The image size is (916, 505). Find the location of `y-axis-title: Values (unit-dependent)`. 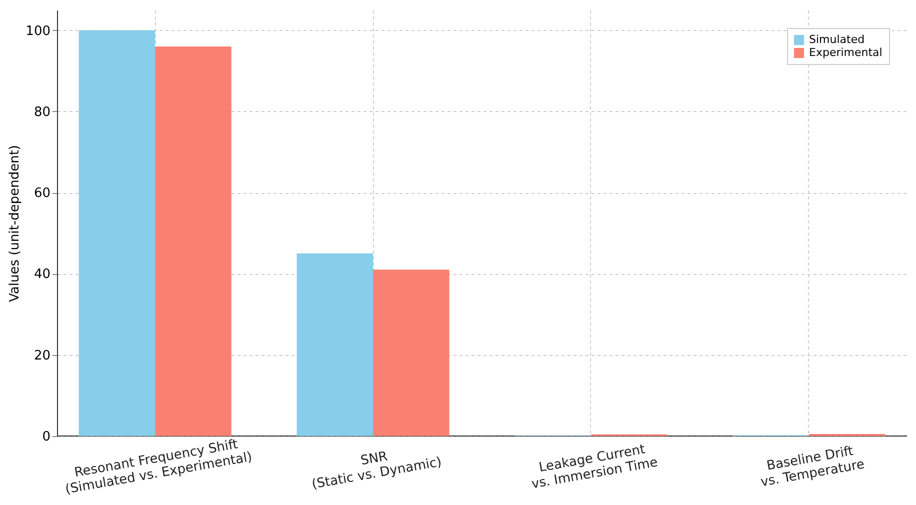

y-axis-title: Values (unit-dependent) is located at coordinates (15, 223).